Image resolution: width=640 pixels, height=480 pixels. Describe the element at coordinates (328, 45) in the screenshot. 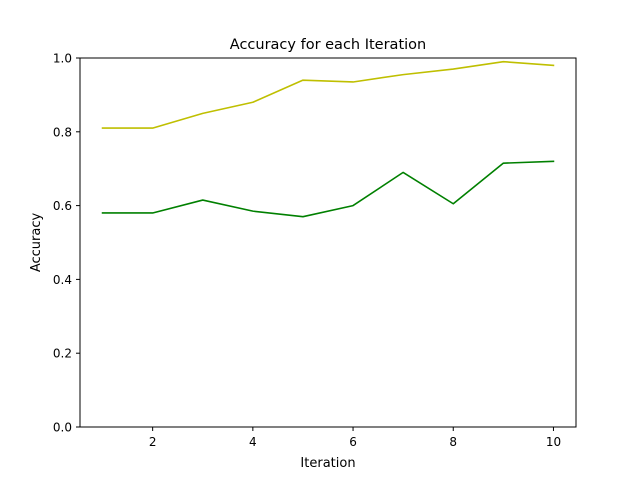

I see `chart-title: Accuracy for each Iteration` at that location.